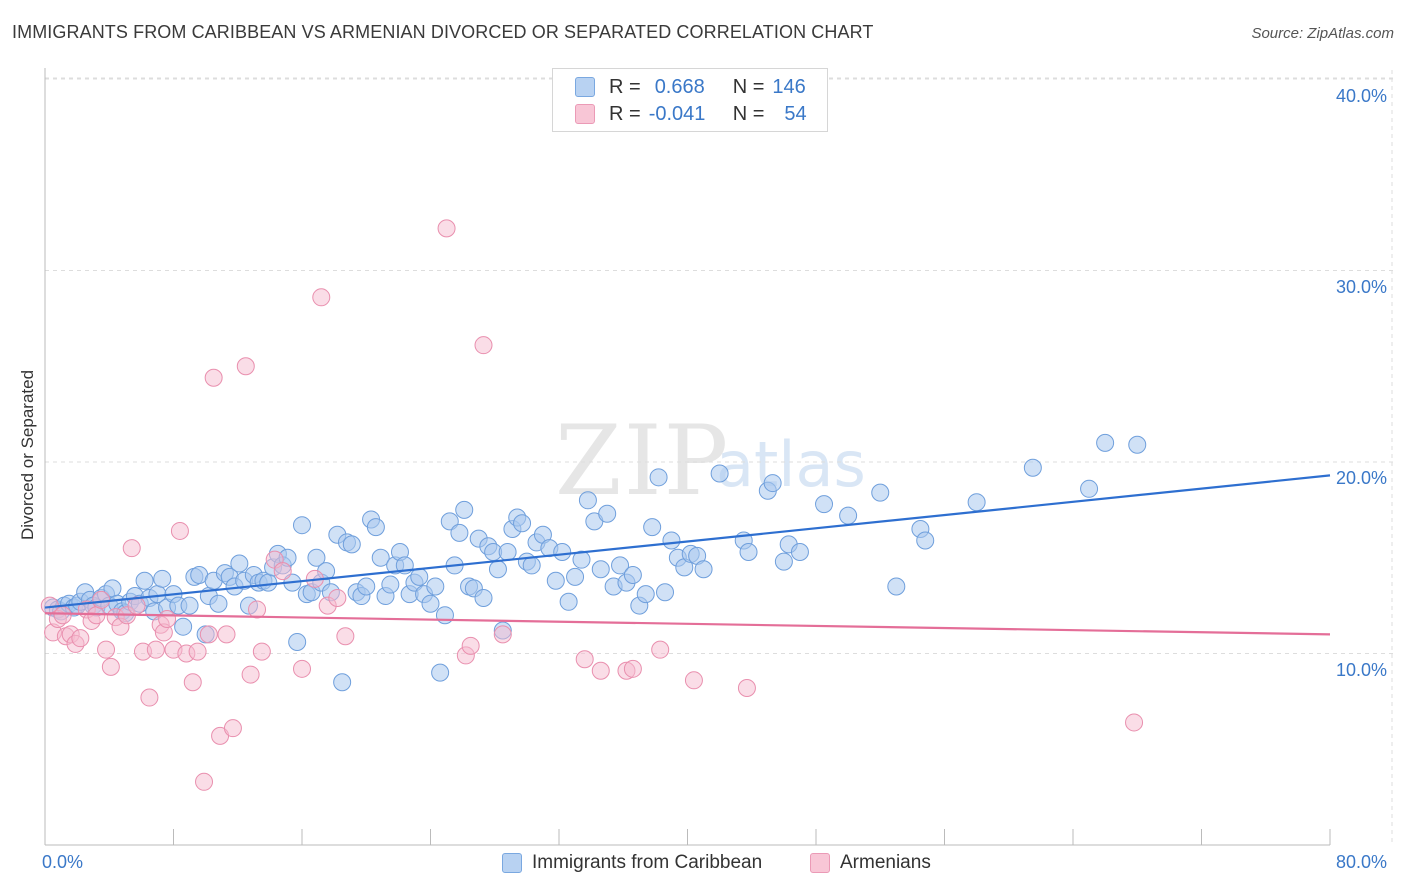 This screenshot has width=1406, height=892. Describe the element at coordinates (1362, 862) in the screenshot. I see `x-tick-max: 80.0%` at that location.